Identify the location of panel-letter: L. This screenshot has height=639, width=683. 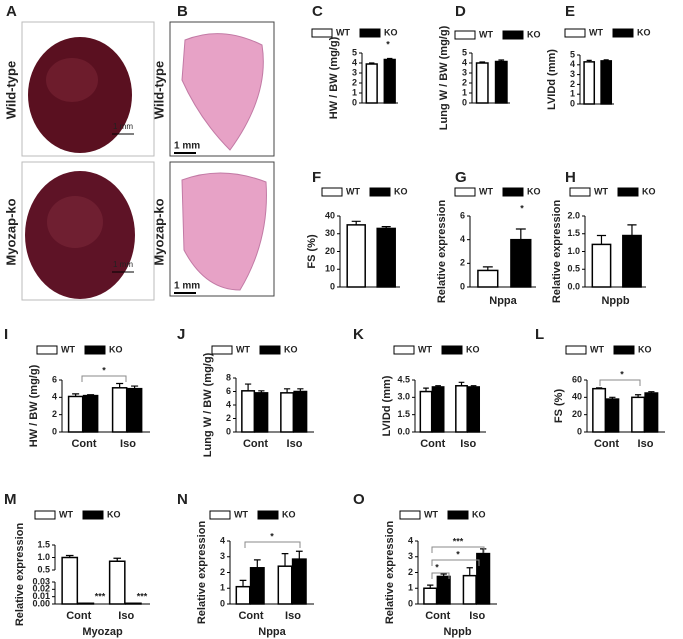
(539, 334).